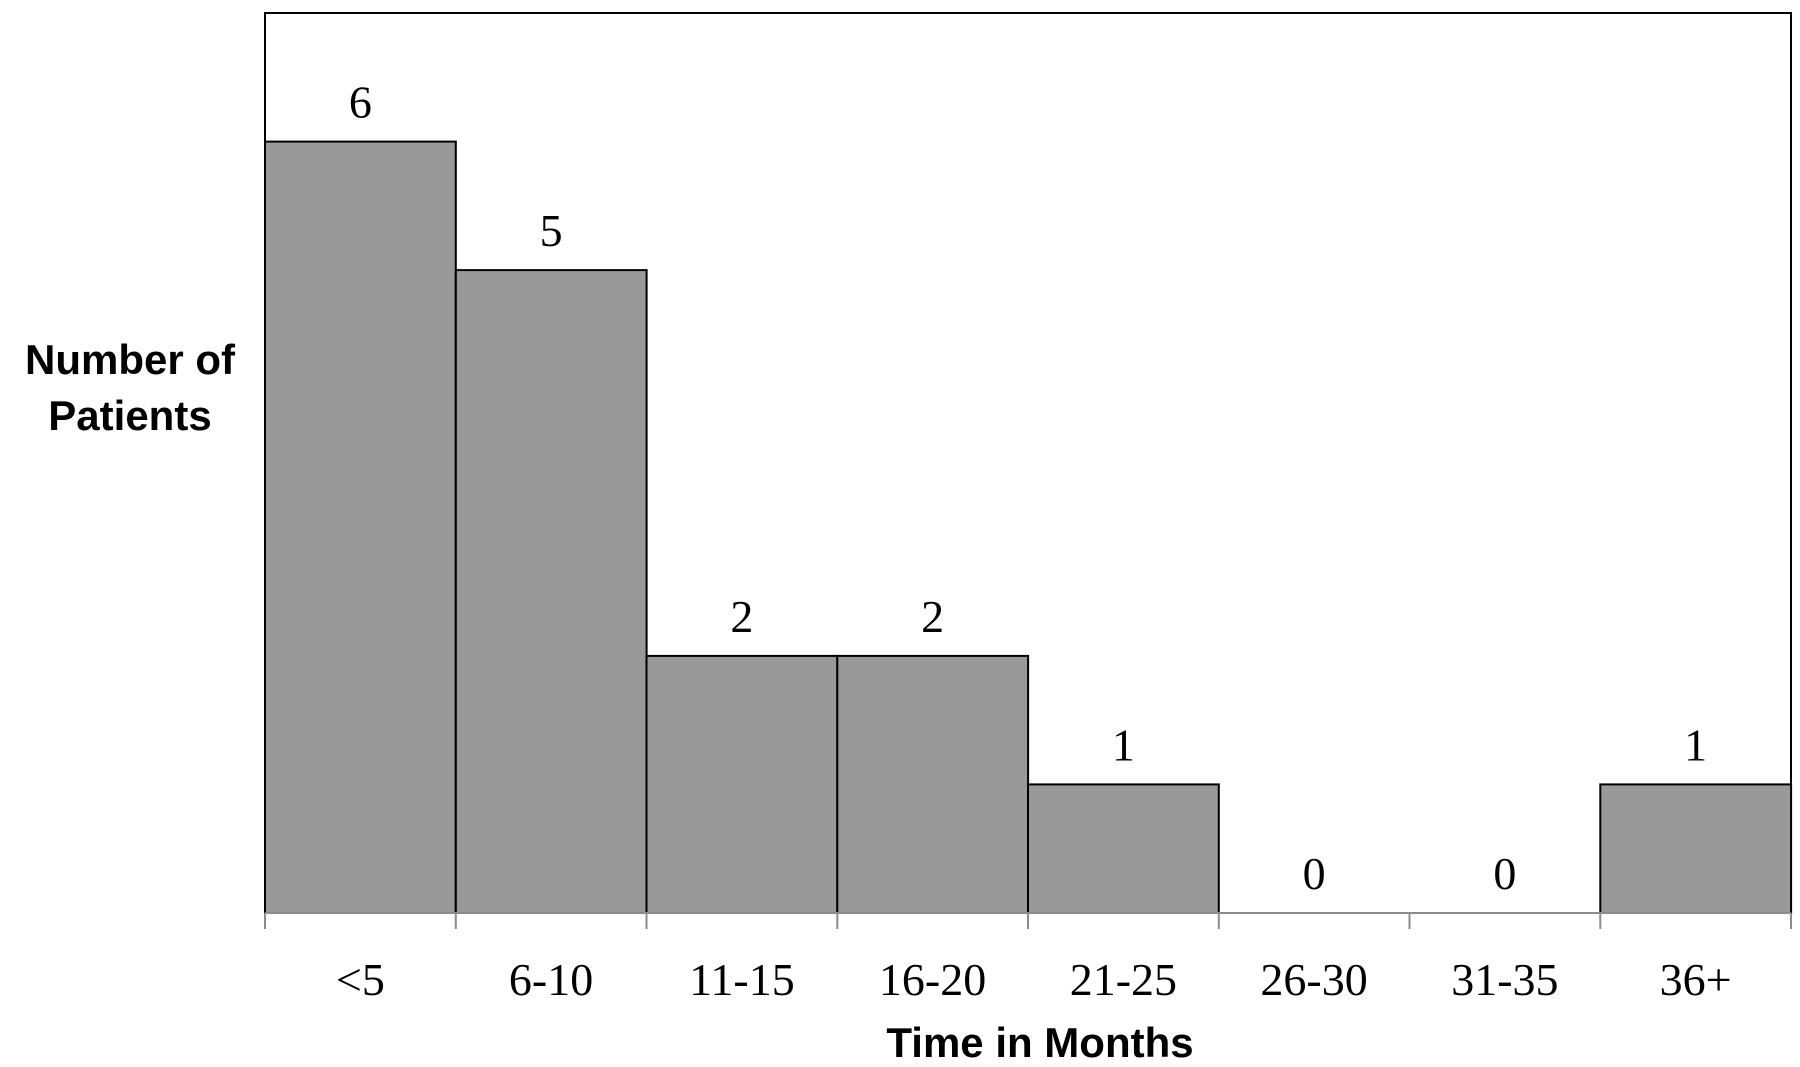 Image resolution: width=1800 pixels, height=1067 pixels. What do you see at coordinates (551, 230) in the screenshot?
I see `data-label-1: 5` at bounding box center [551, 230].